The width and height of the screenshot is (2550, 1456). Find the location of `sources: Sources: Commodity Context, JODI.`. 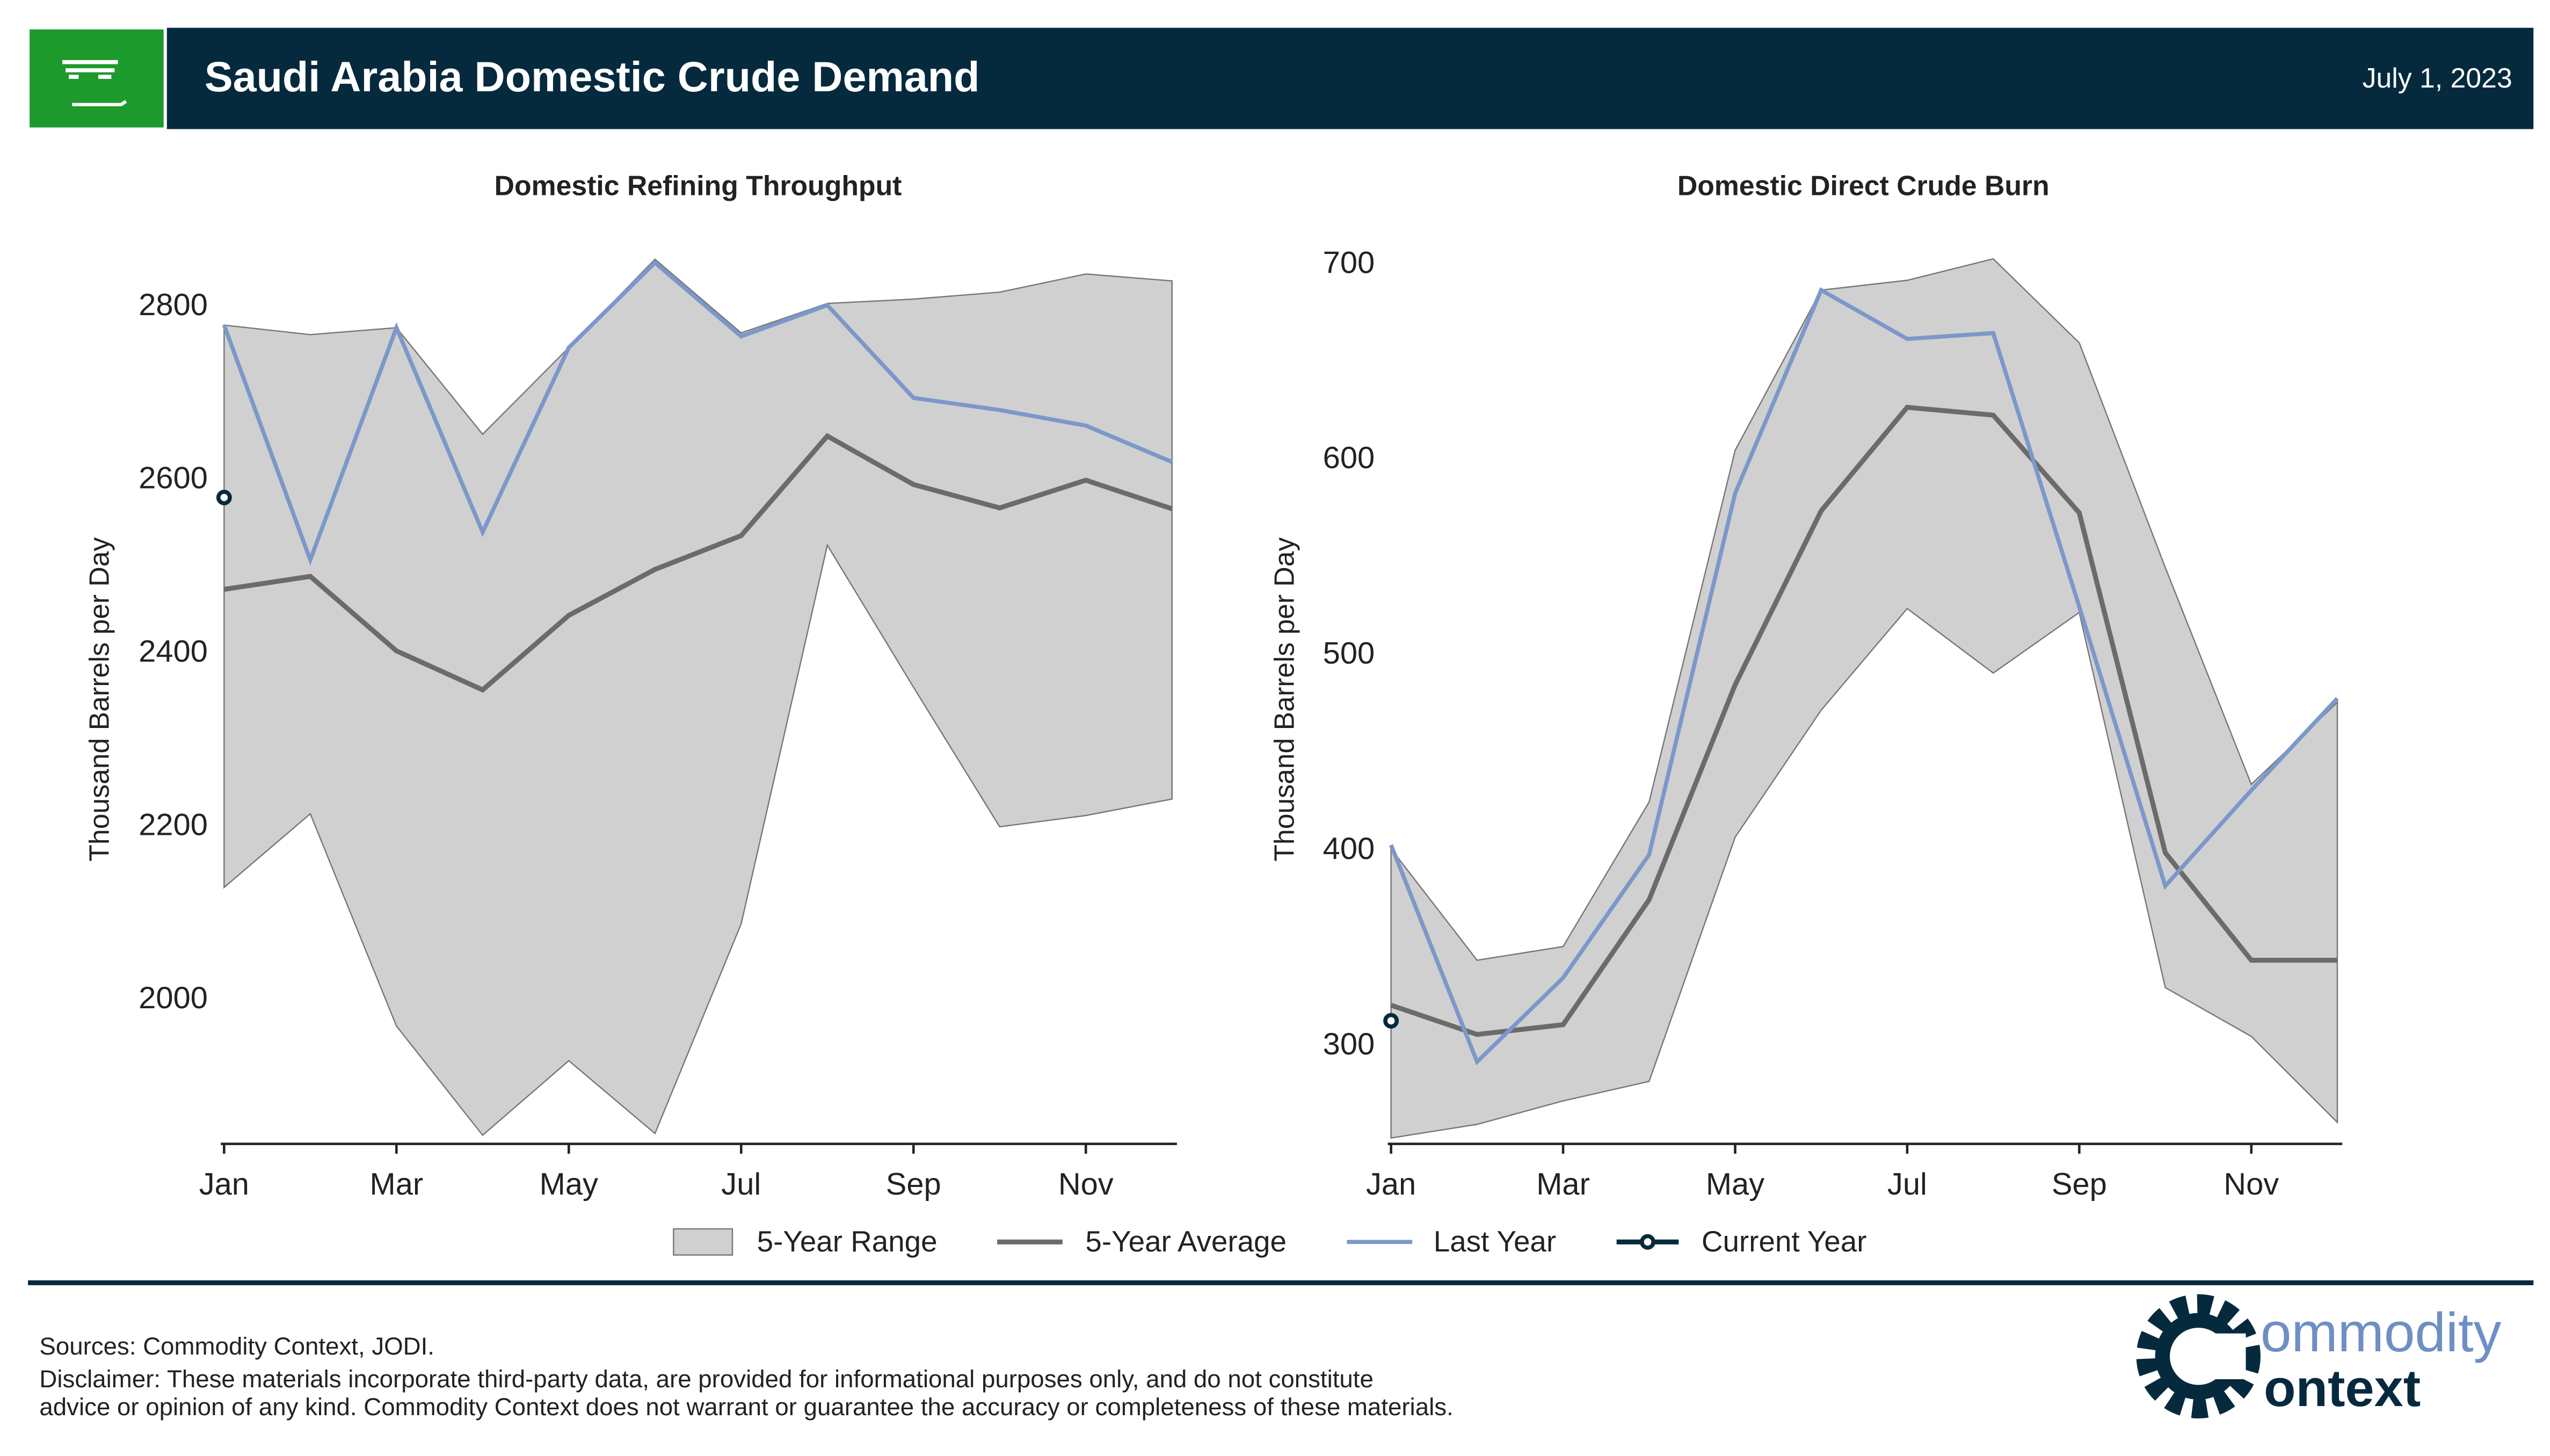

sources: Sources: Commodity Context, JODI. is located at coordinates (236, 1346).